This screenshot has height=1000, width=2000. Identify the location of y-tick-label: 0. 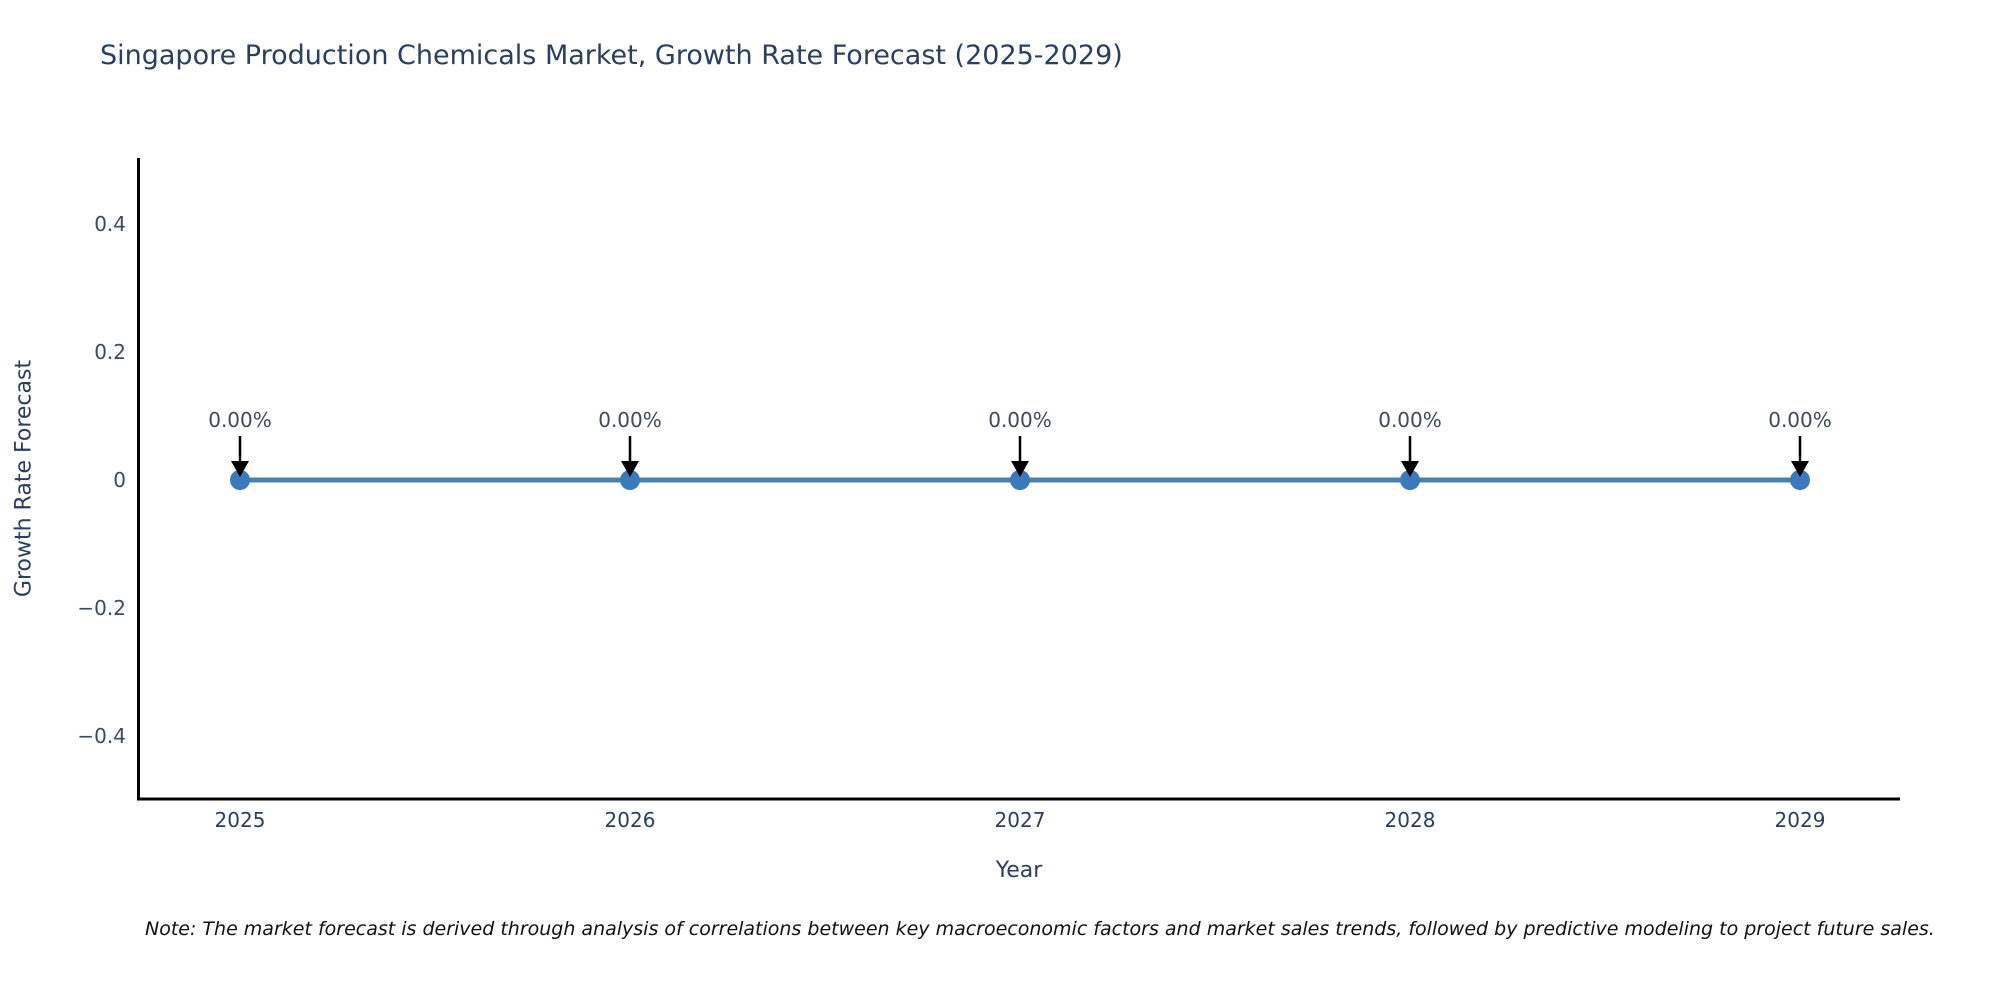
(119, 480).